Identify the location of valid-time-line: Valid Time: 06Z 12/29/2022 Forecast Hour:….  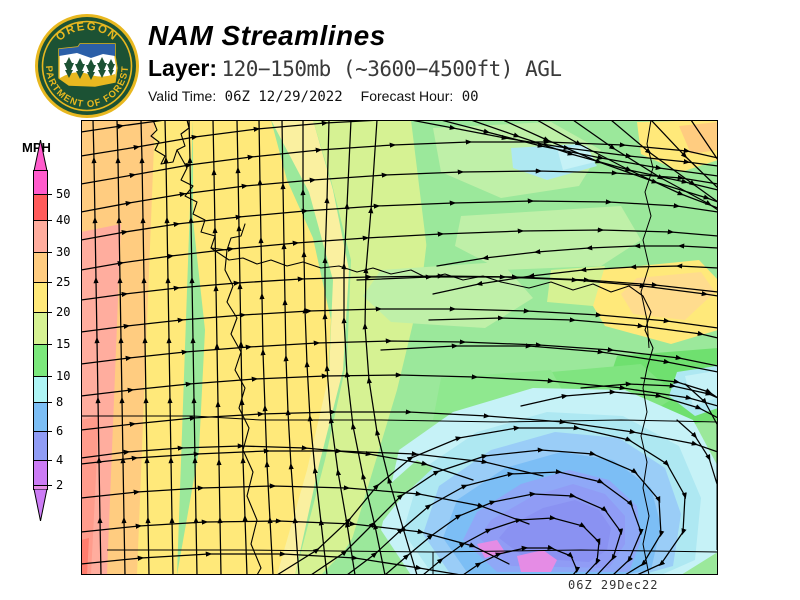
(313, 96).